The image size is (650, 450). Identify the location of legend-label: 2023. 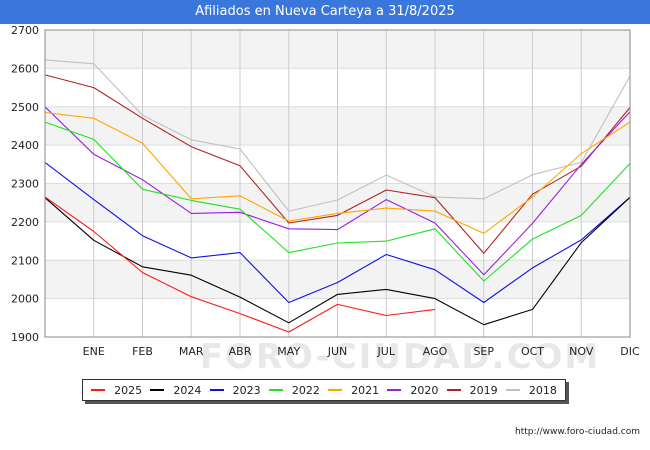
(246, 390).